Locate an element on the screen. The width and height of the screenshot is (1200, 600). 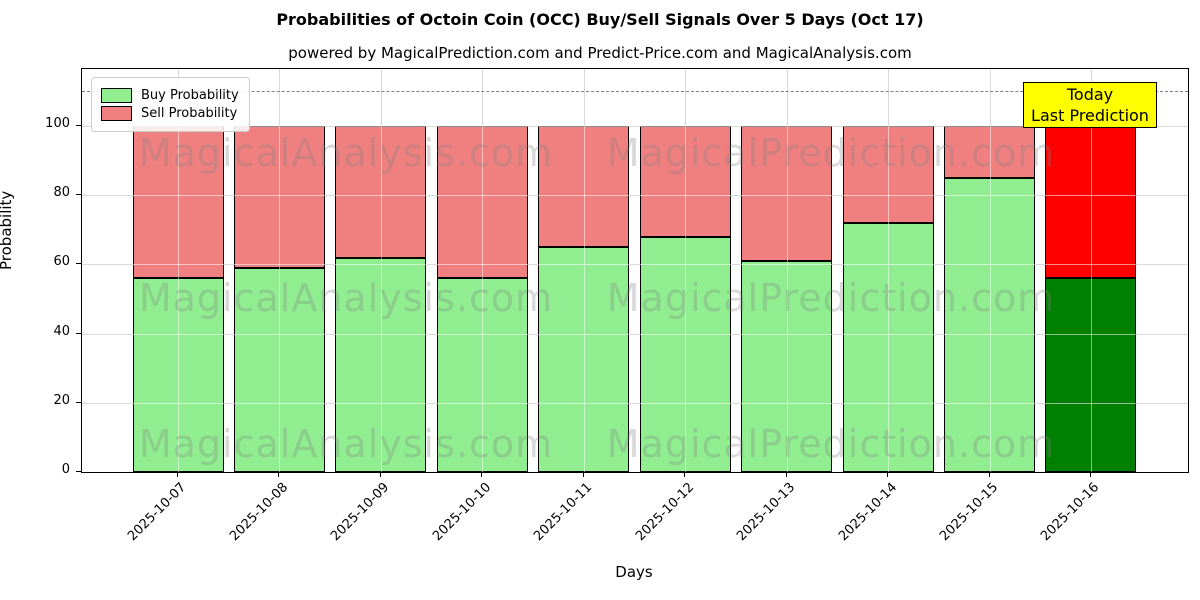
y-tick-label: 100 is located at coordinates (57, 124).